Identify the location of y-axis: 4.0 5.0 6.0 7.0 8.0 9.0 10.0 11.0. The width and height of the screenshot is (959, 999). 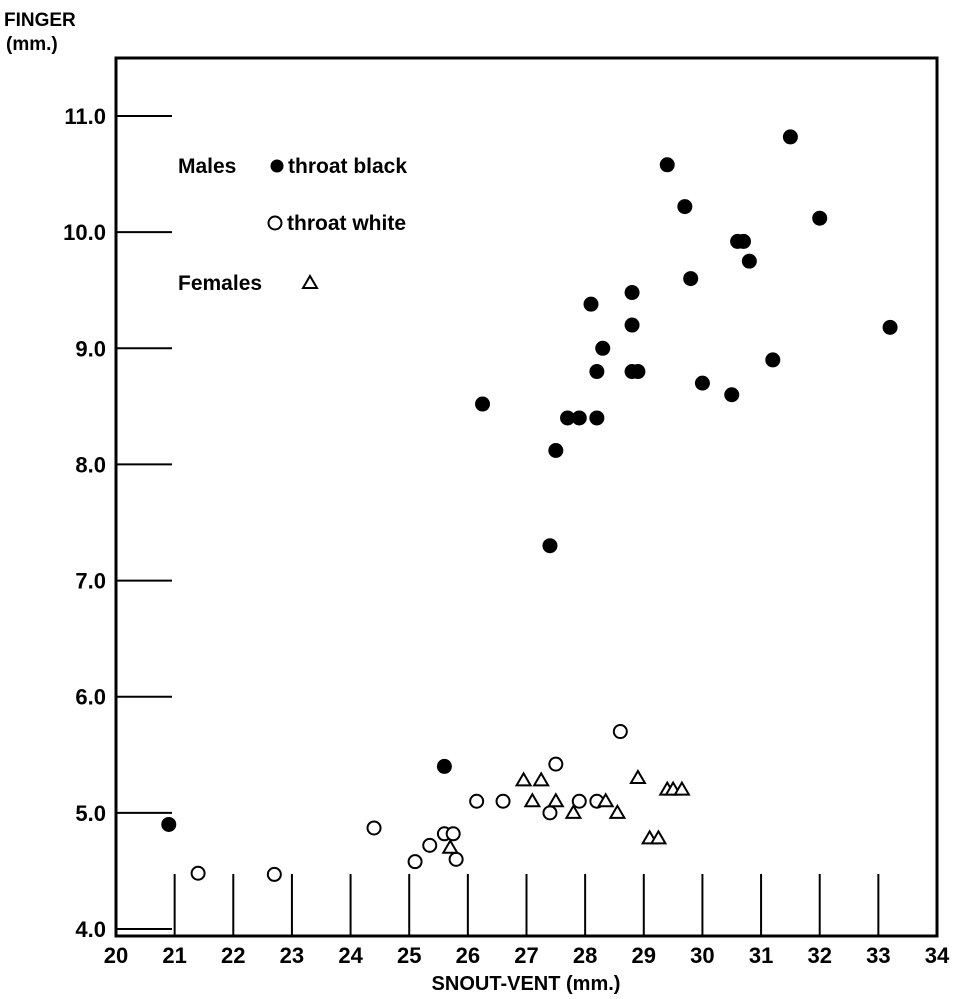
(117, 523).